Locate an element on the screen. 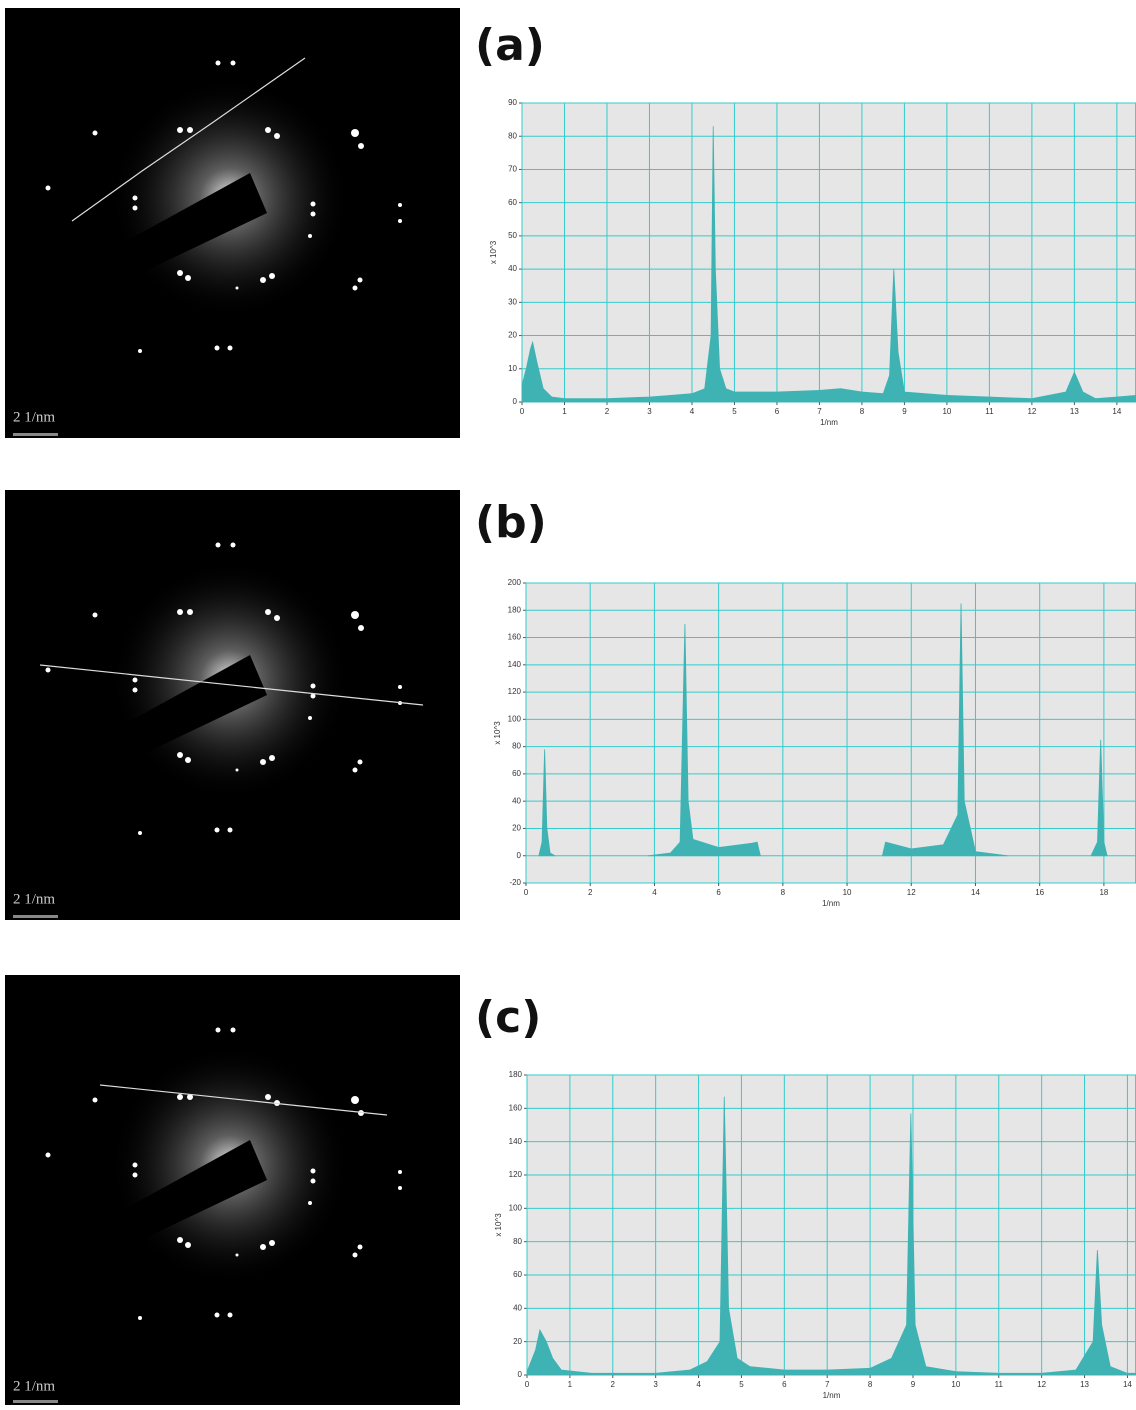 Image resolution: width=1136 pixels, height=1410 pixels. y-tick-label: 50 is located at coordinates (512, 235).